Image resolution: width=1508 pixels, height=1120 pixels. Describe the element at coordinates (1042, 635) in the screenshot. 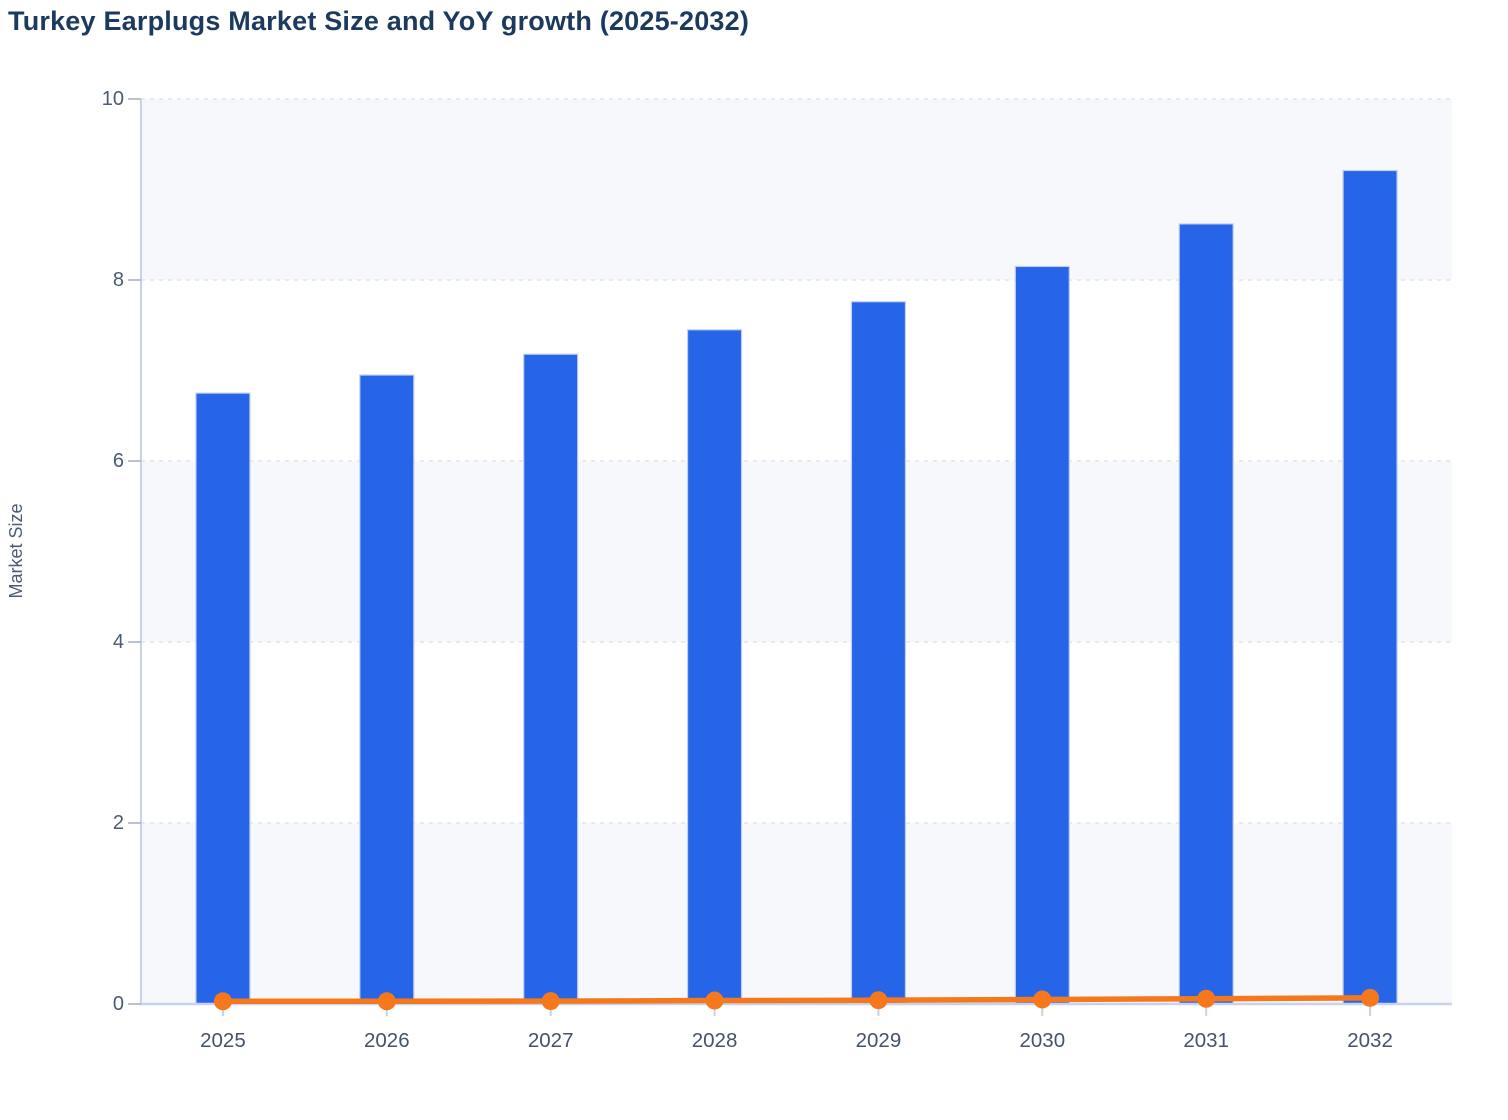

I see `bar-2030` at that location.